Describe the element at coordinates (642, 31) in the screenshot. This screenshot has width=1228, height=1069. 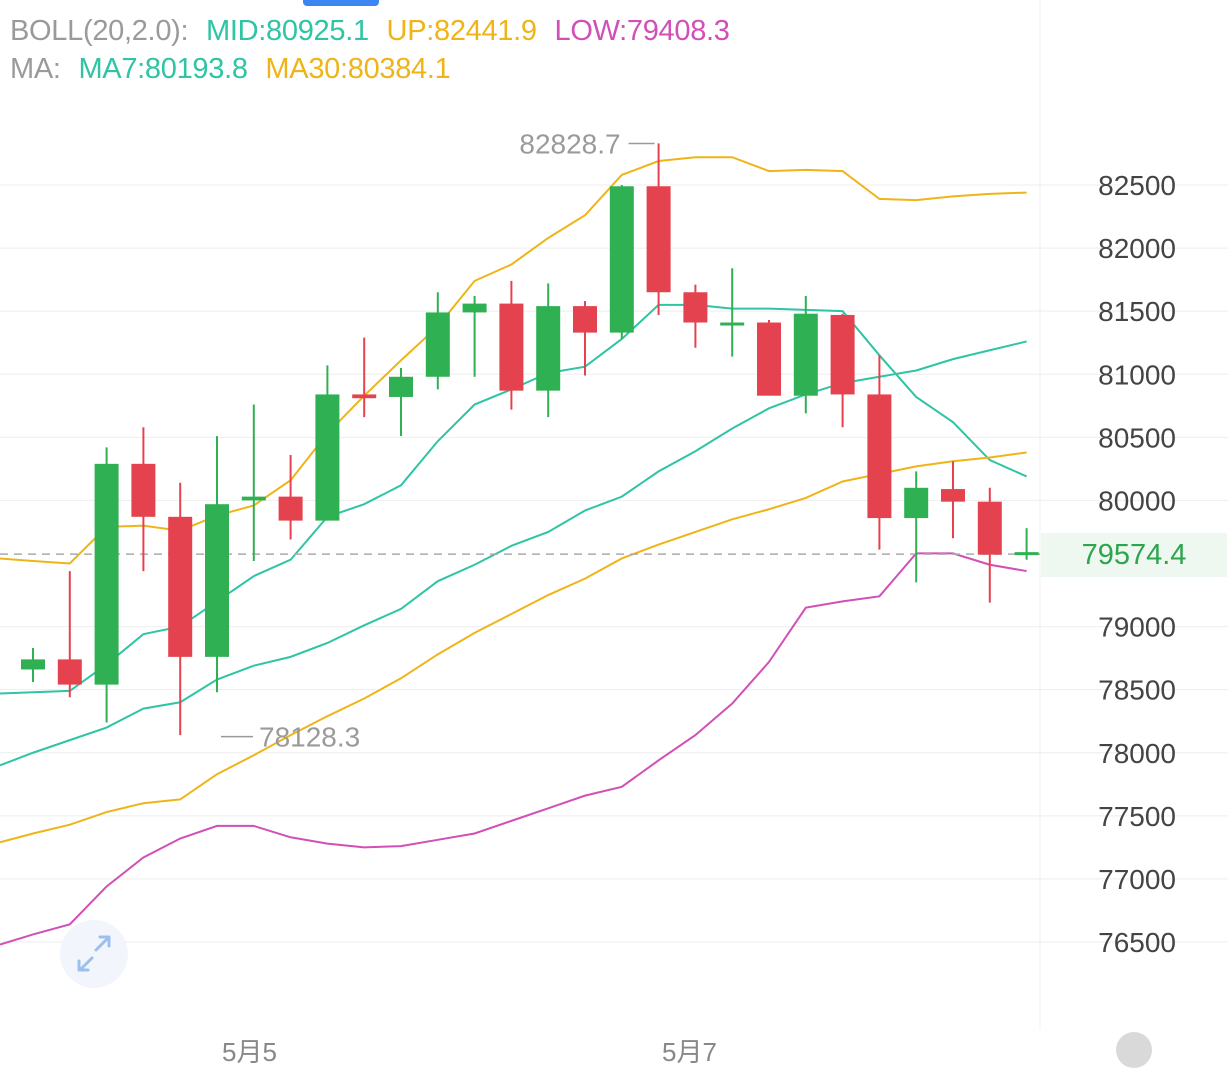
I see `boll-low-value: LOW:79408.3` at that location.